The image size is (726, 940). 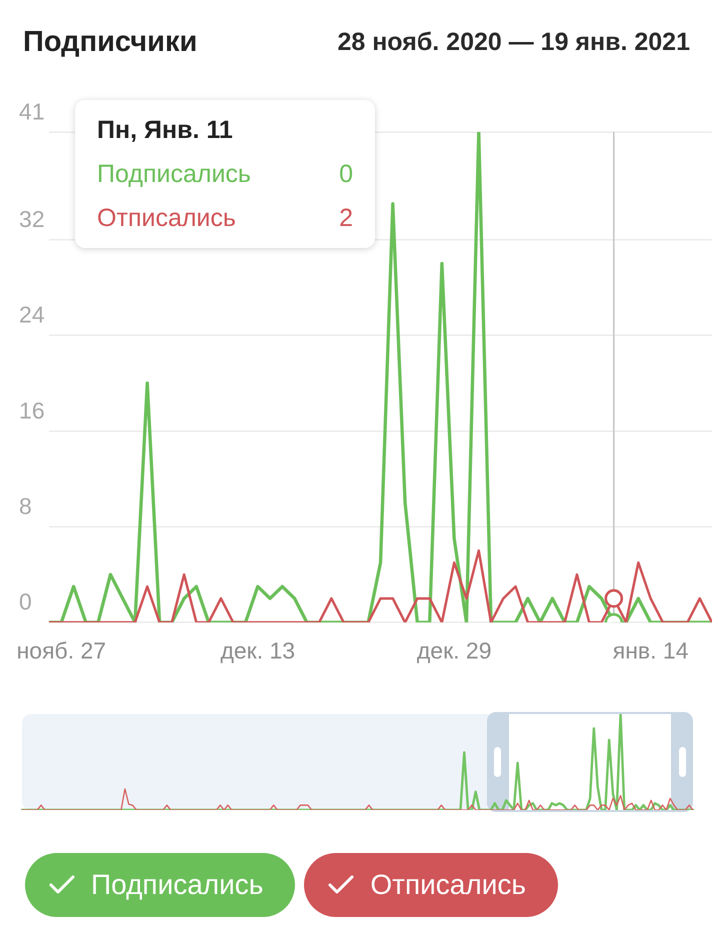 What do you see at coordinates (25, 506) in the screenshot?
I see `y-tick-label: 8` at bounding box center [25, 506].